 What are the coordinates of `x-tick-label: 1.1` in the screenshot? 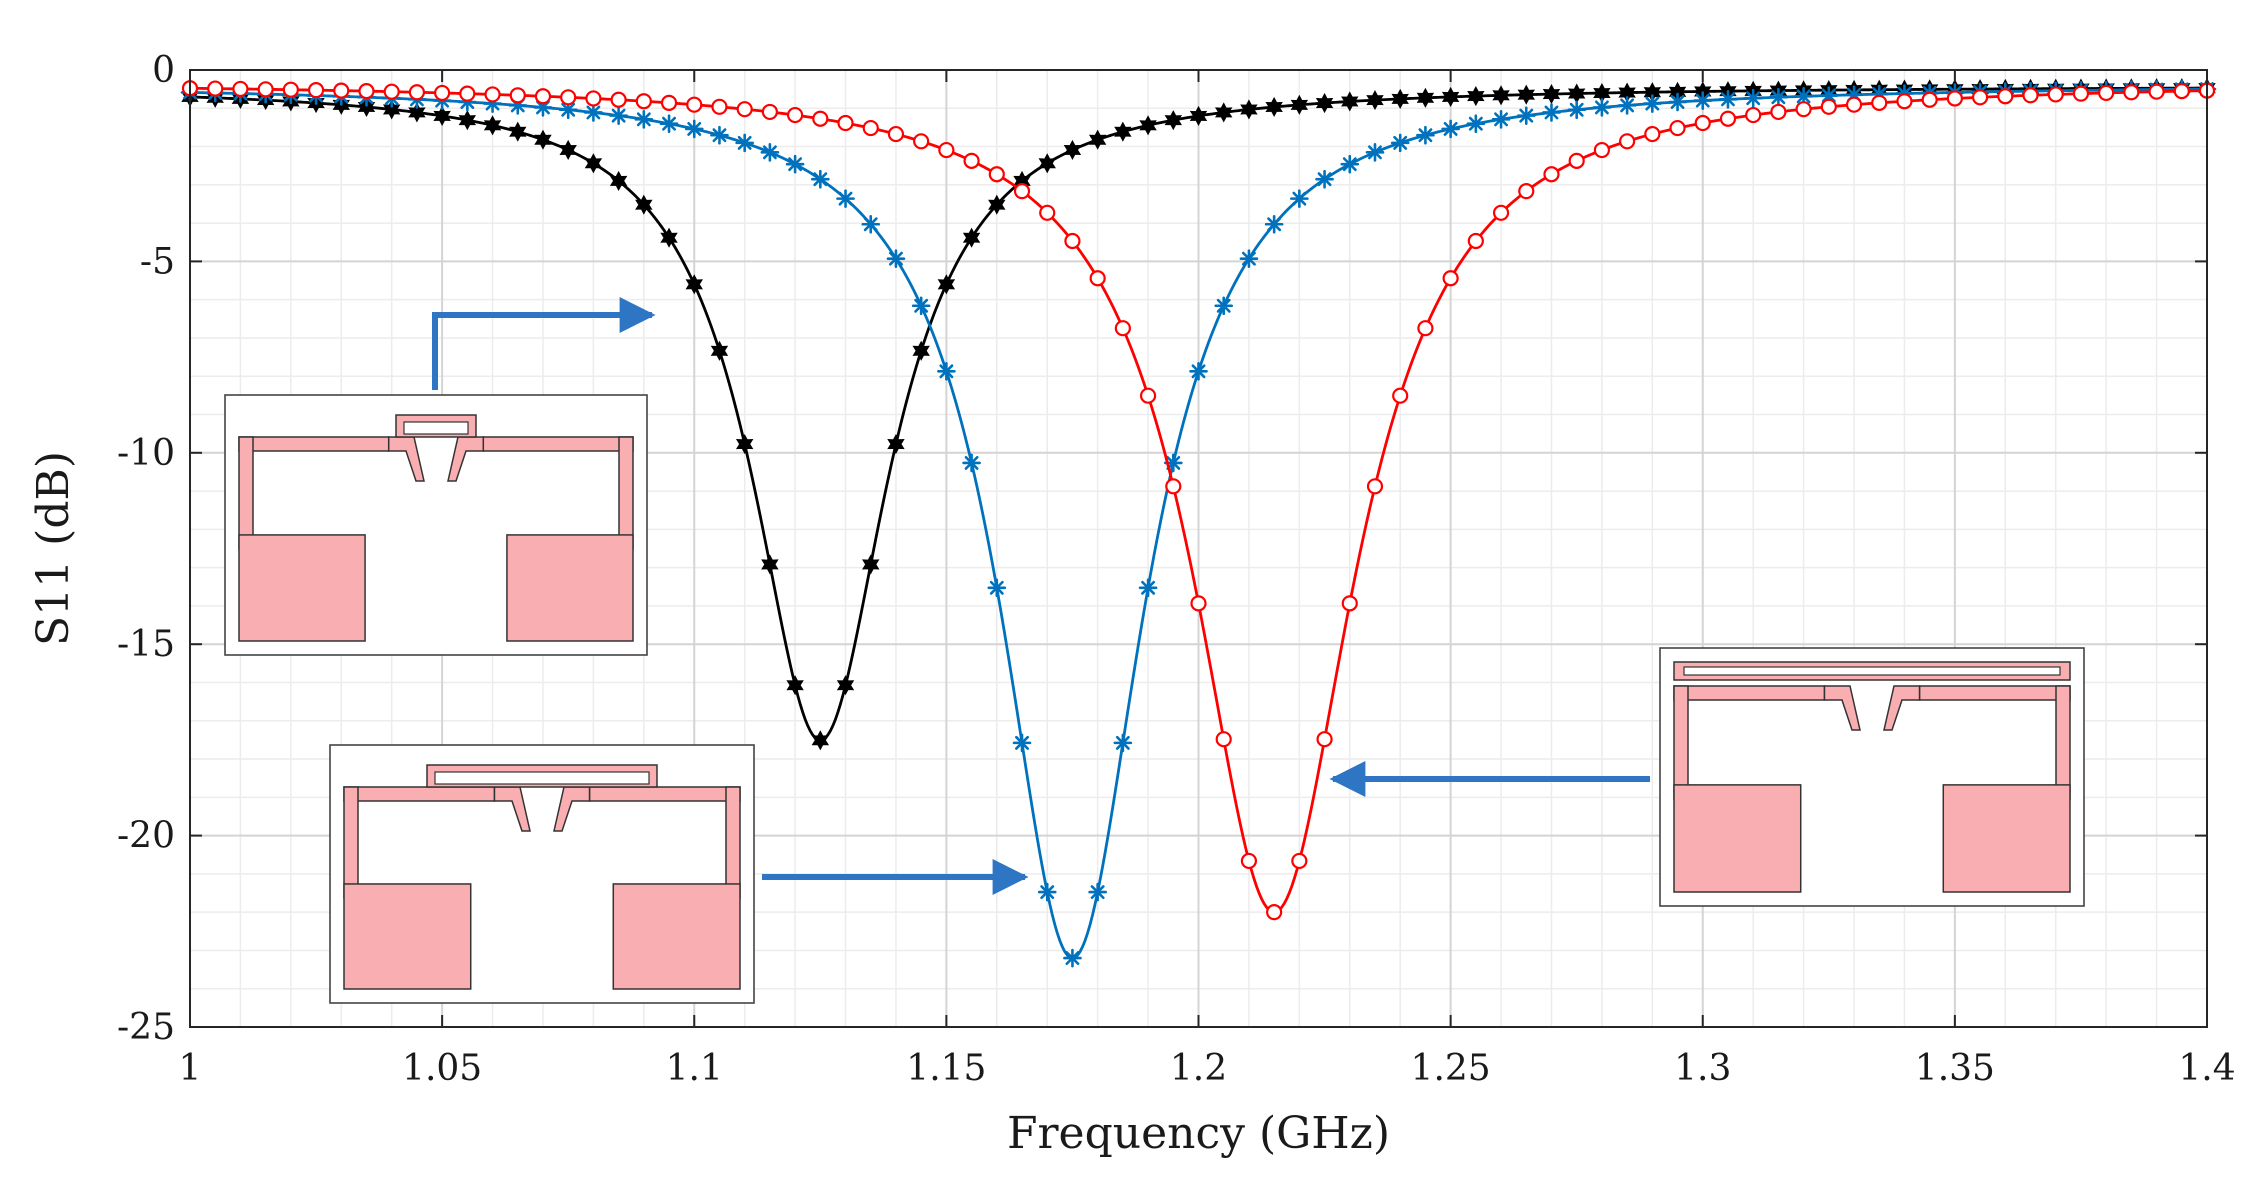 It's located at (694, 1068).